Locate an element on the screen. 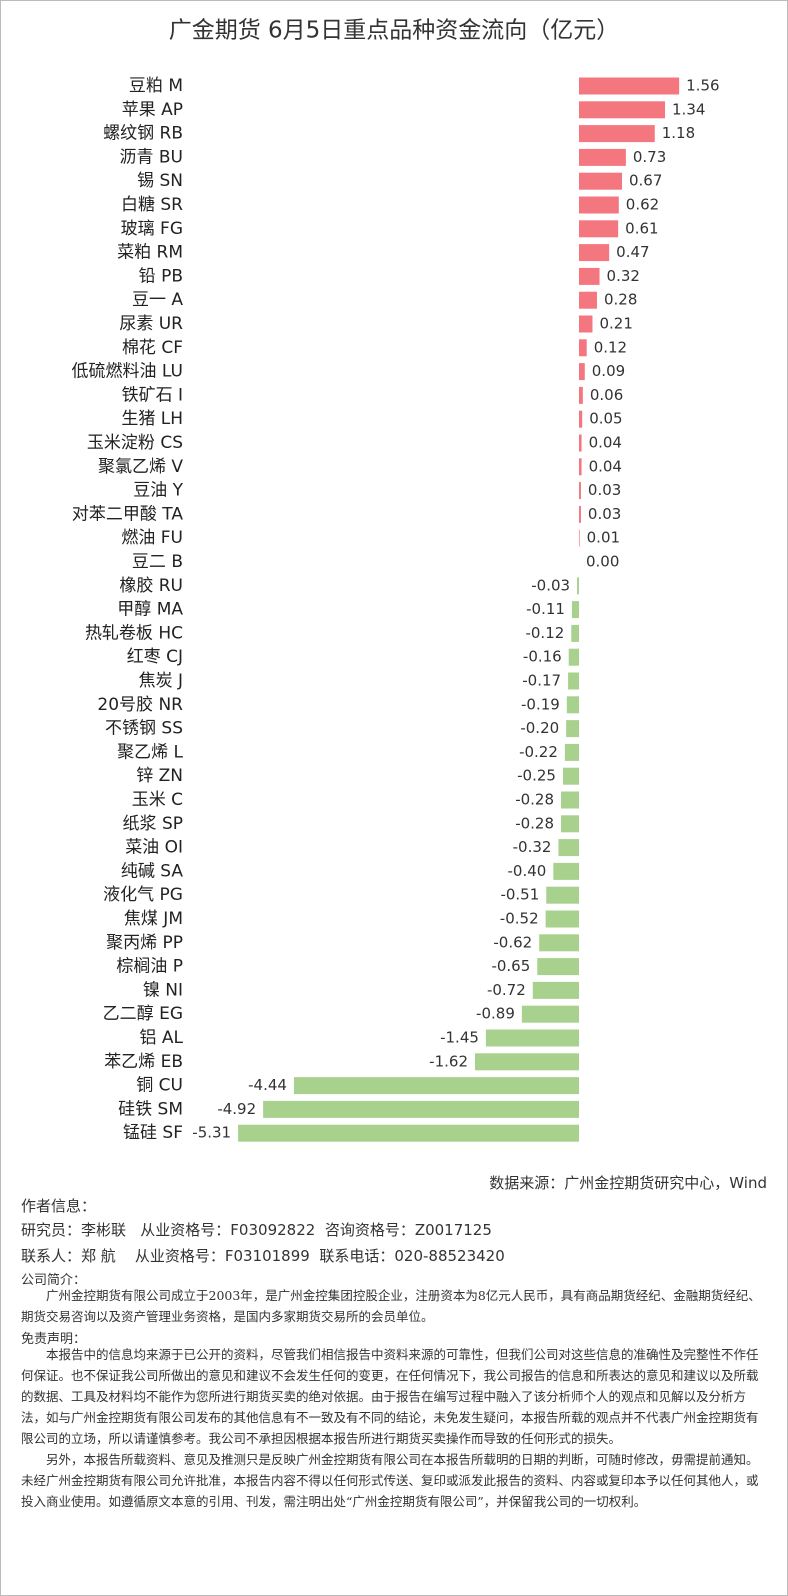 This screenshot has width=788, height=1596. value-label: -0.25 is located at coordinates (536, 776).